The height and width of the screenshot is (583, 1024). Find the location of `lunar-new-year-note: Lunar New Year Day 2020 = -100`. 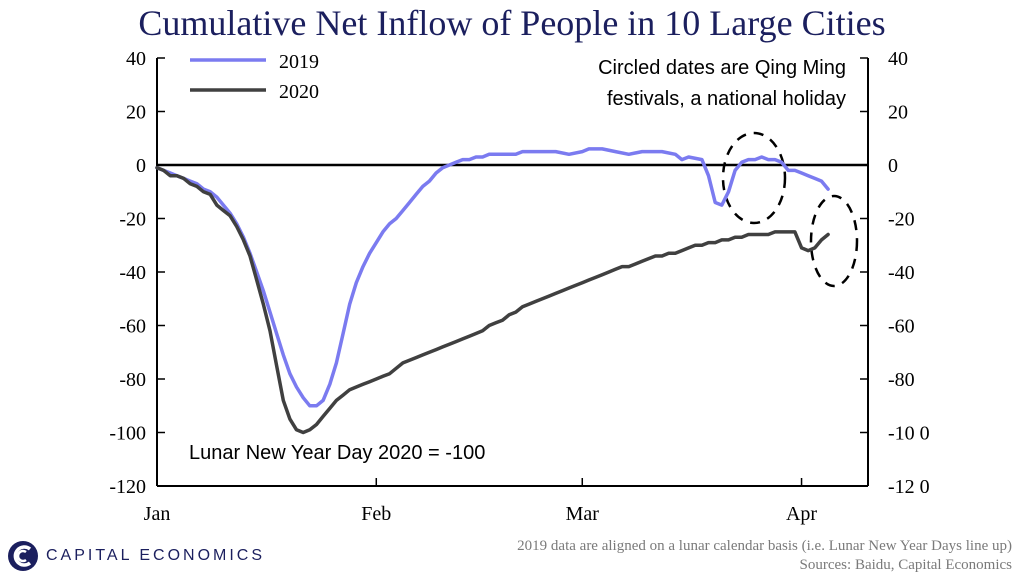

lunar-new-year-note: Lunar New Year Day 2020 = -100 is located at coordinates (337, 453).